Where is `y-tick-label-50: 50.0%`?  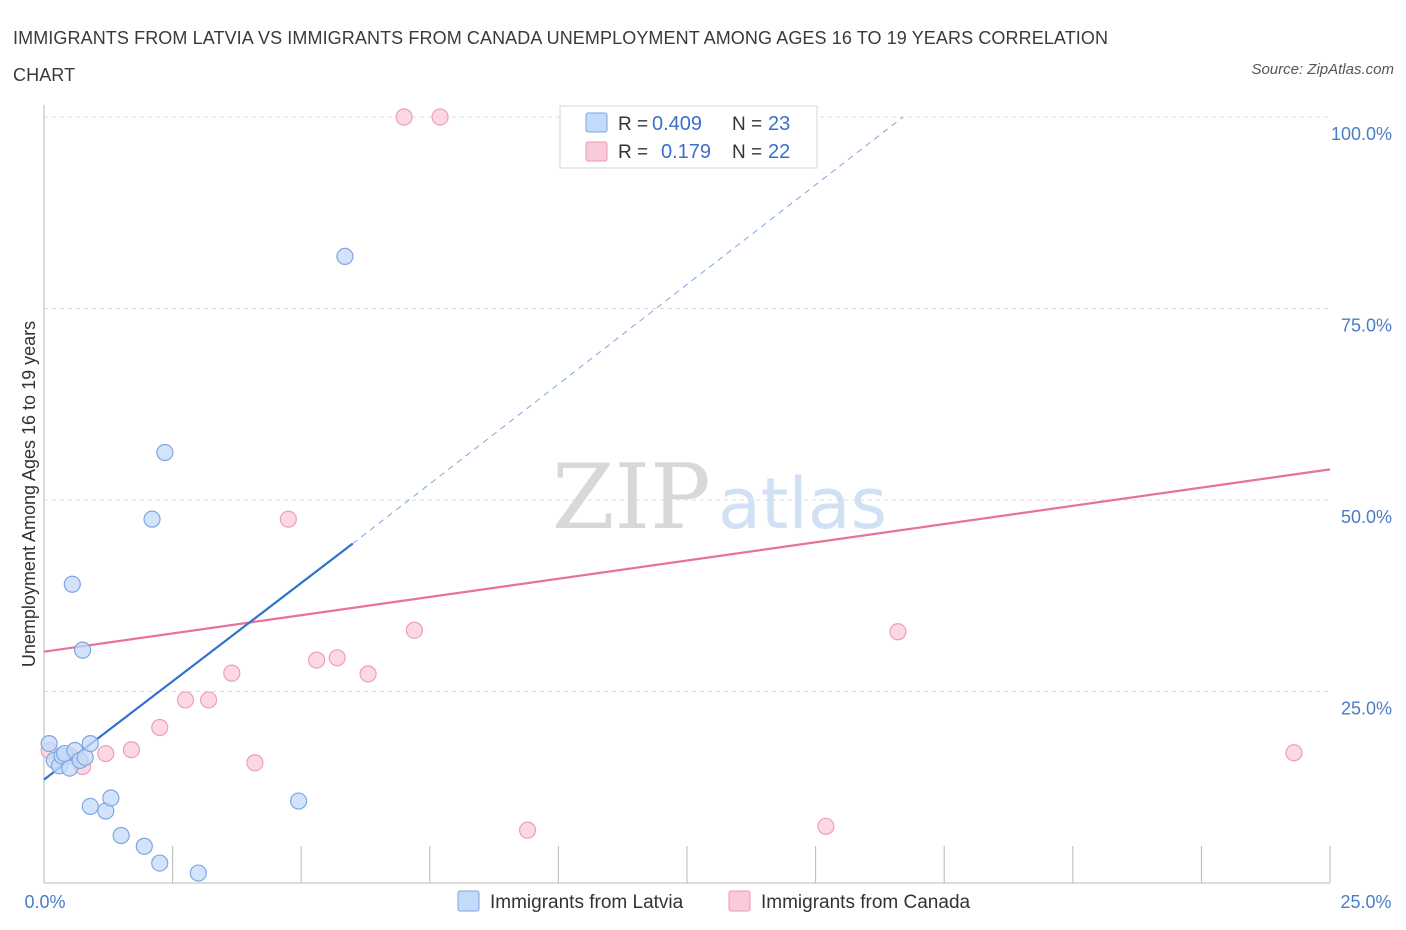
y-tick-label-50: 50.0% is located at coordinates (1366, 517).